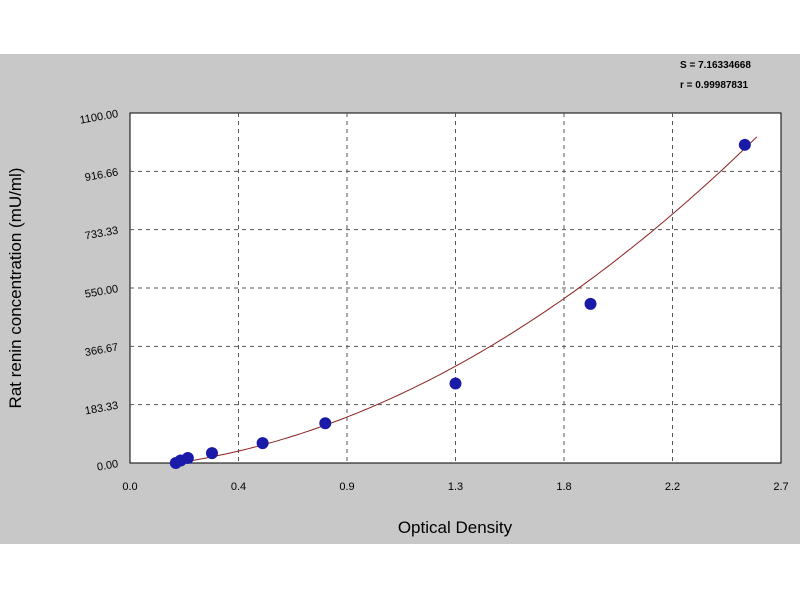  What do you see at coordinates (780, 487) in the screenshot?
I see `x-tick-label: 2.7` at bounding box center [780, 487].